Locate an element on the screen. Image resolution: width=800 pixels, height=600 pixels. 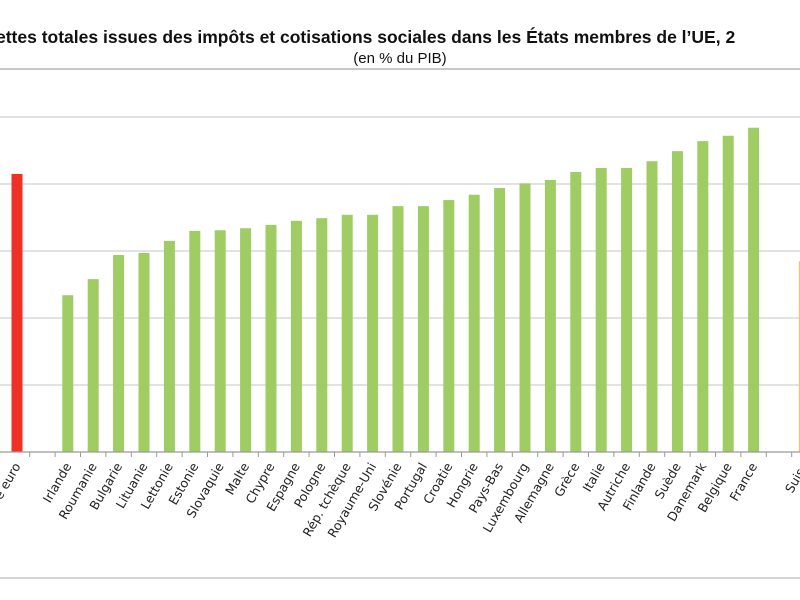
bar-belgique is located at coordinates (728, 293).